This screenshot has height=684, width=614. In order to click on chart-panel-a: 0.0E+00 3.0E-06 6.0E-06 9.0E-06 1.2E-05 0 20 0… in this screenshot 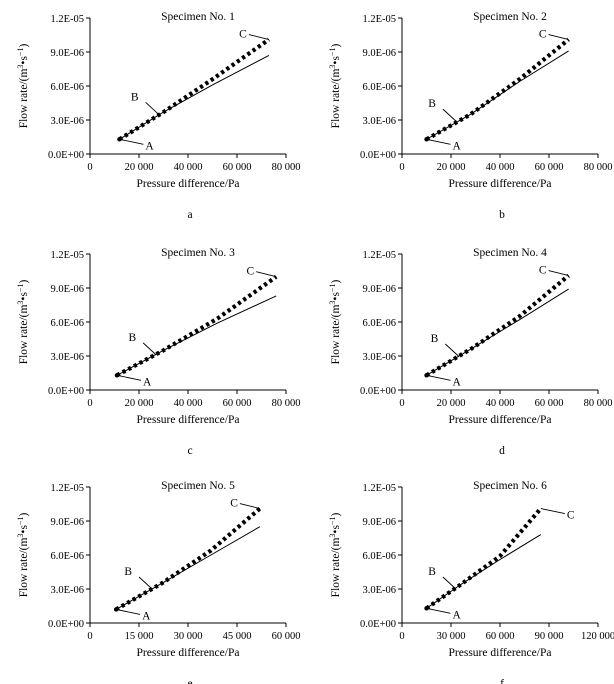, I will do `click(158, 116)`.